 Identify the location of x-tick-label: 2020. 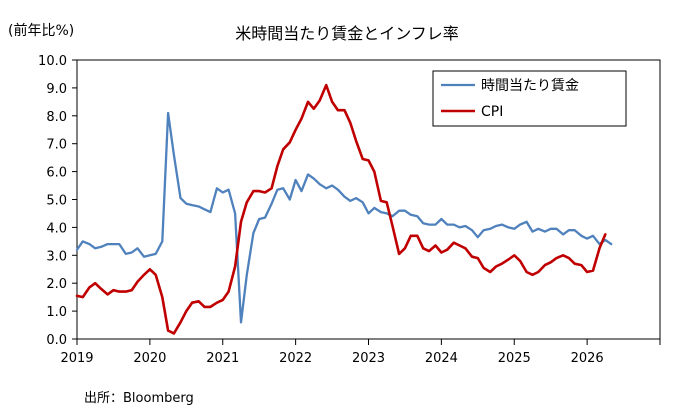
(149, 358).